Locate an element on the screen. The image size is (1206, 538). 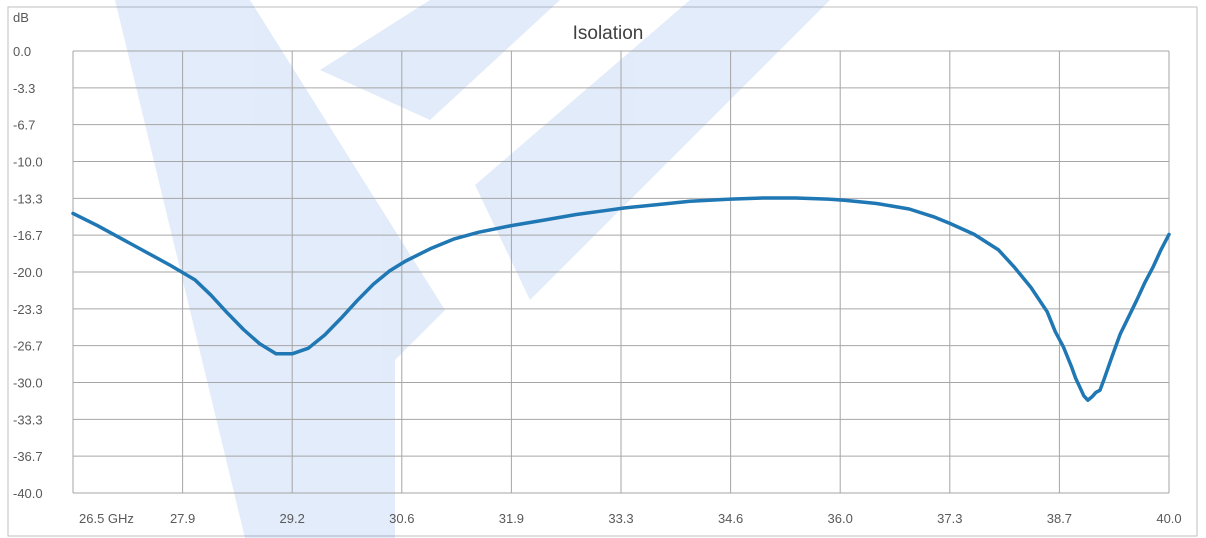
y-tick-label: -33.3 is located at coordinates (28, 419).